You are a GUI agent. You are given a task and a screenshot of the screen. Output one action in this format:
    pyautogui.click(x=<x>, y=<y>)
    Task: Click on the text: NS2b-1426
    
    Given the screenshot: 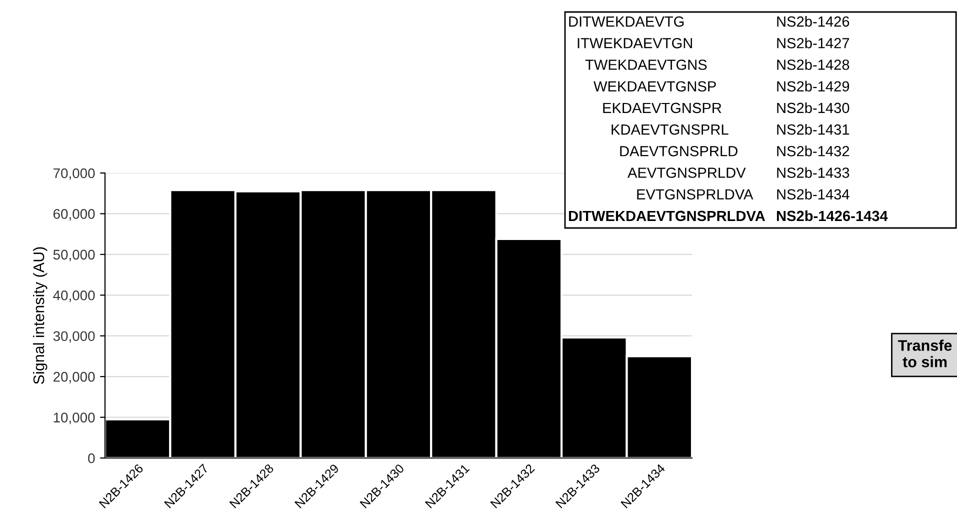 What is the action you would take?
    pyautogui.click(x=813, y=21)
    